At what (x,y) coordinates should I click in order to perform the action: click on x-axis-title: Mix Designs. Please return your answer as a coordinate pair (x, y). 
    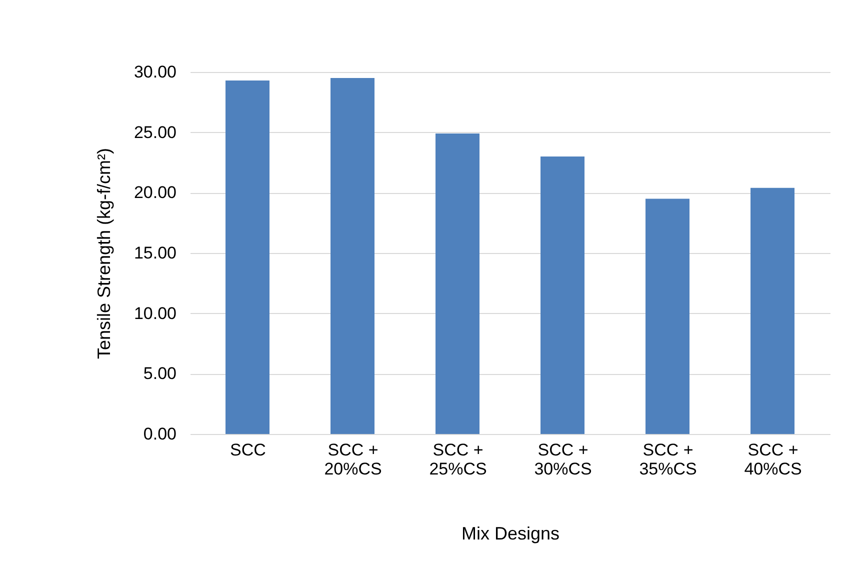
    Looking at the image, I should click on (510, 534).